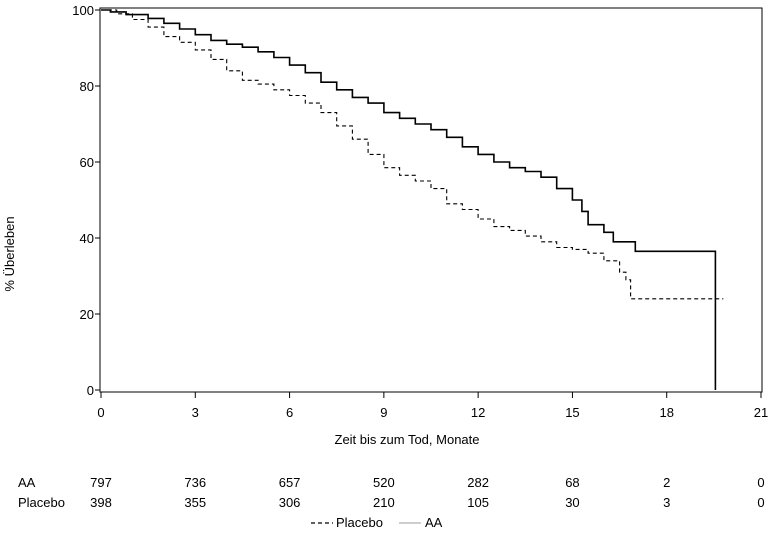 Image resolution: width=775 pixels, height=537 pixels. What do you see at coordinates (432, 406) in the screenshot?
I see `x-axis: 0 3 6 9 12 15 18 21` at bounding box center [432, 406].